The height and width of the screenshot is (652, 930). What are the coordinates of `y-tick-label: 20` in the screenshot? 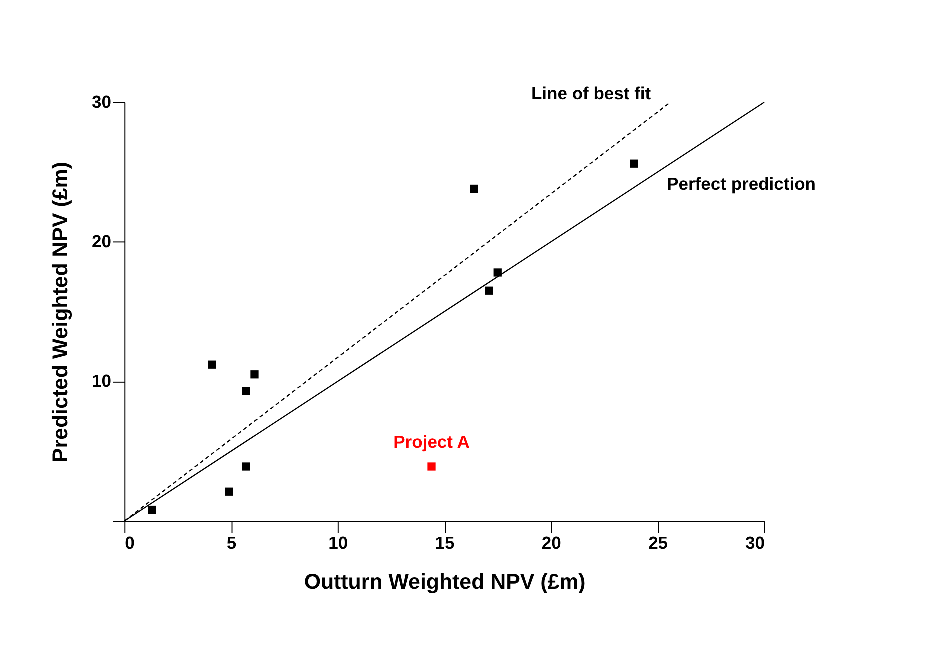 It's located at (102, 241).